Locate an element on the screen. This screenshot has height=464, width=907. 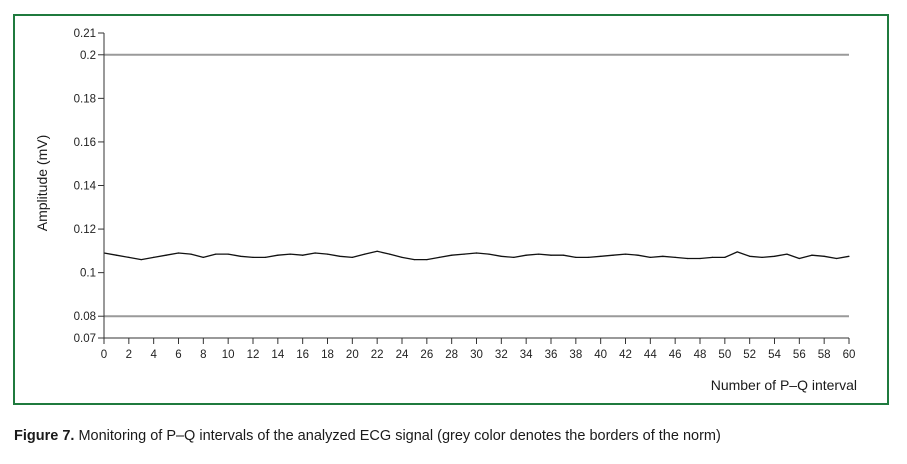
x-tick-label: 22 is located at coordinates (377, 355).